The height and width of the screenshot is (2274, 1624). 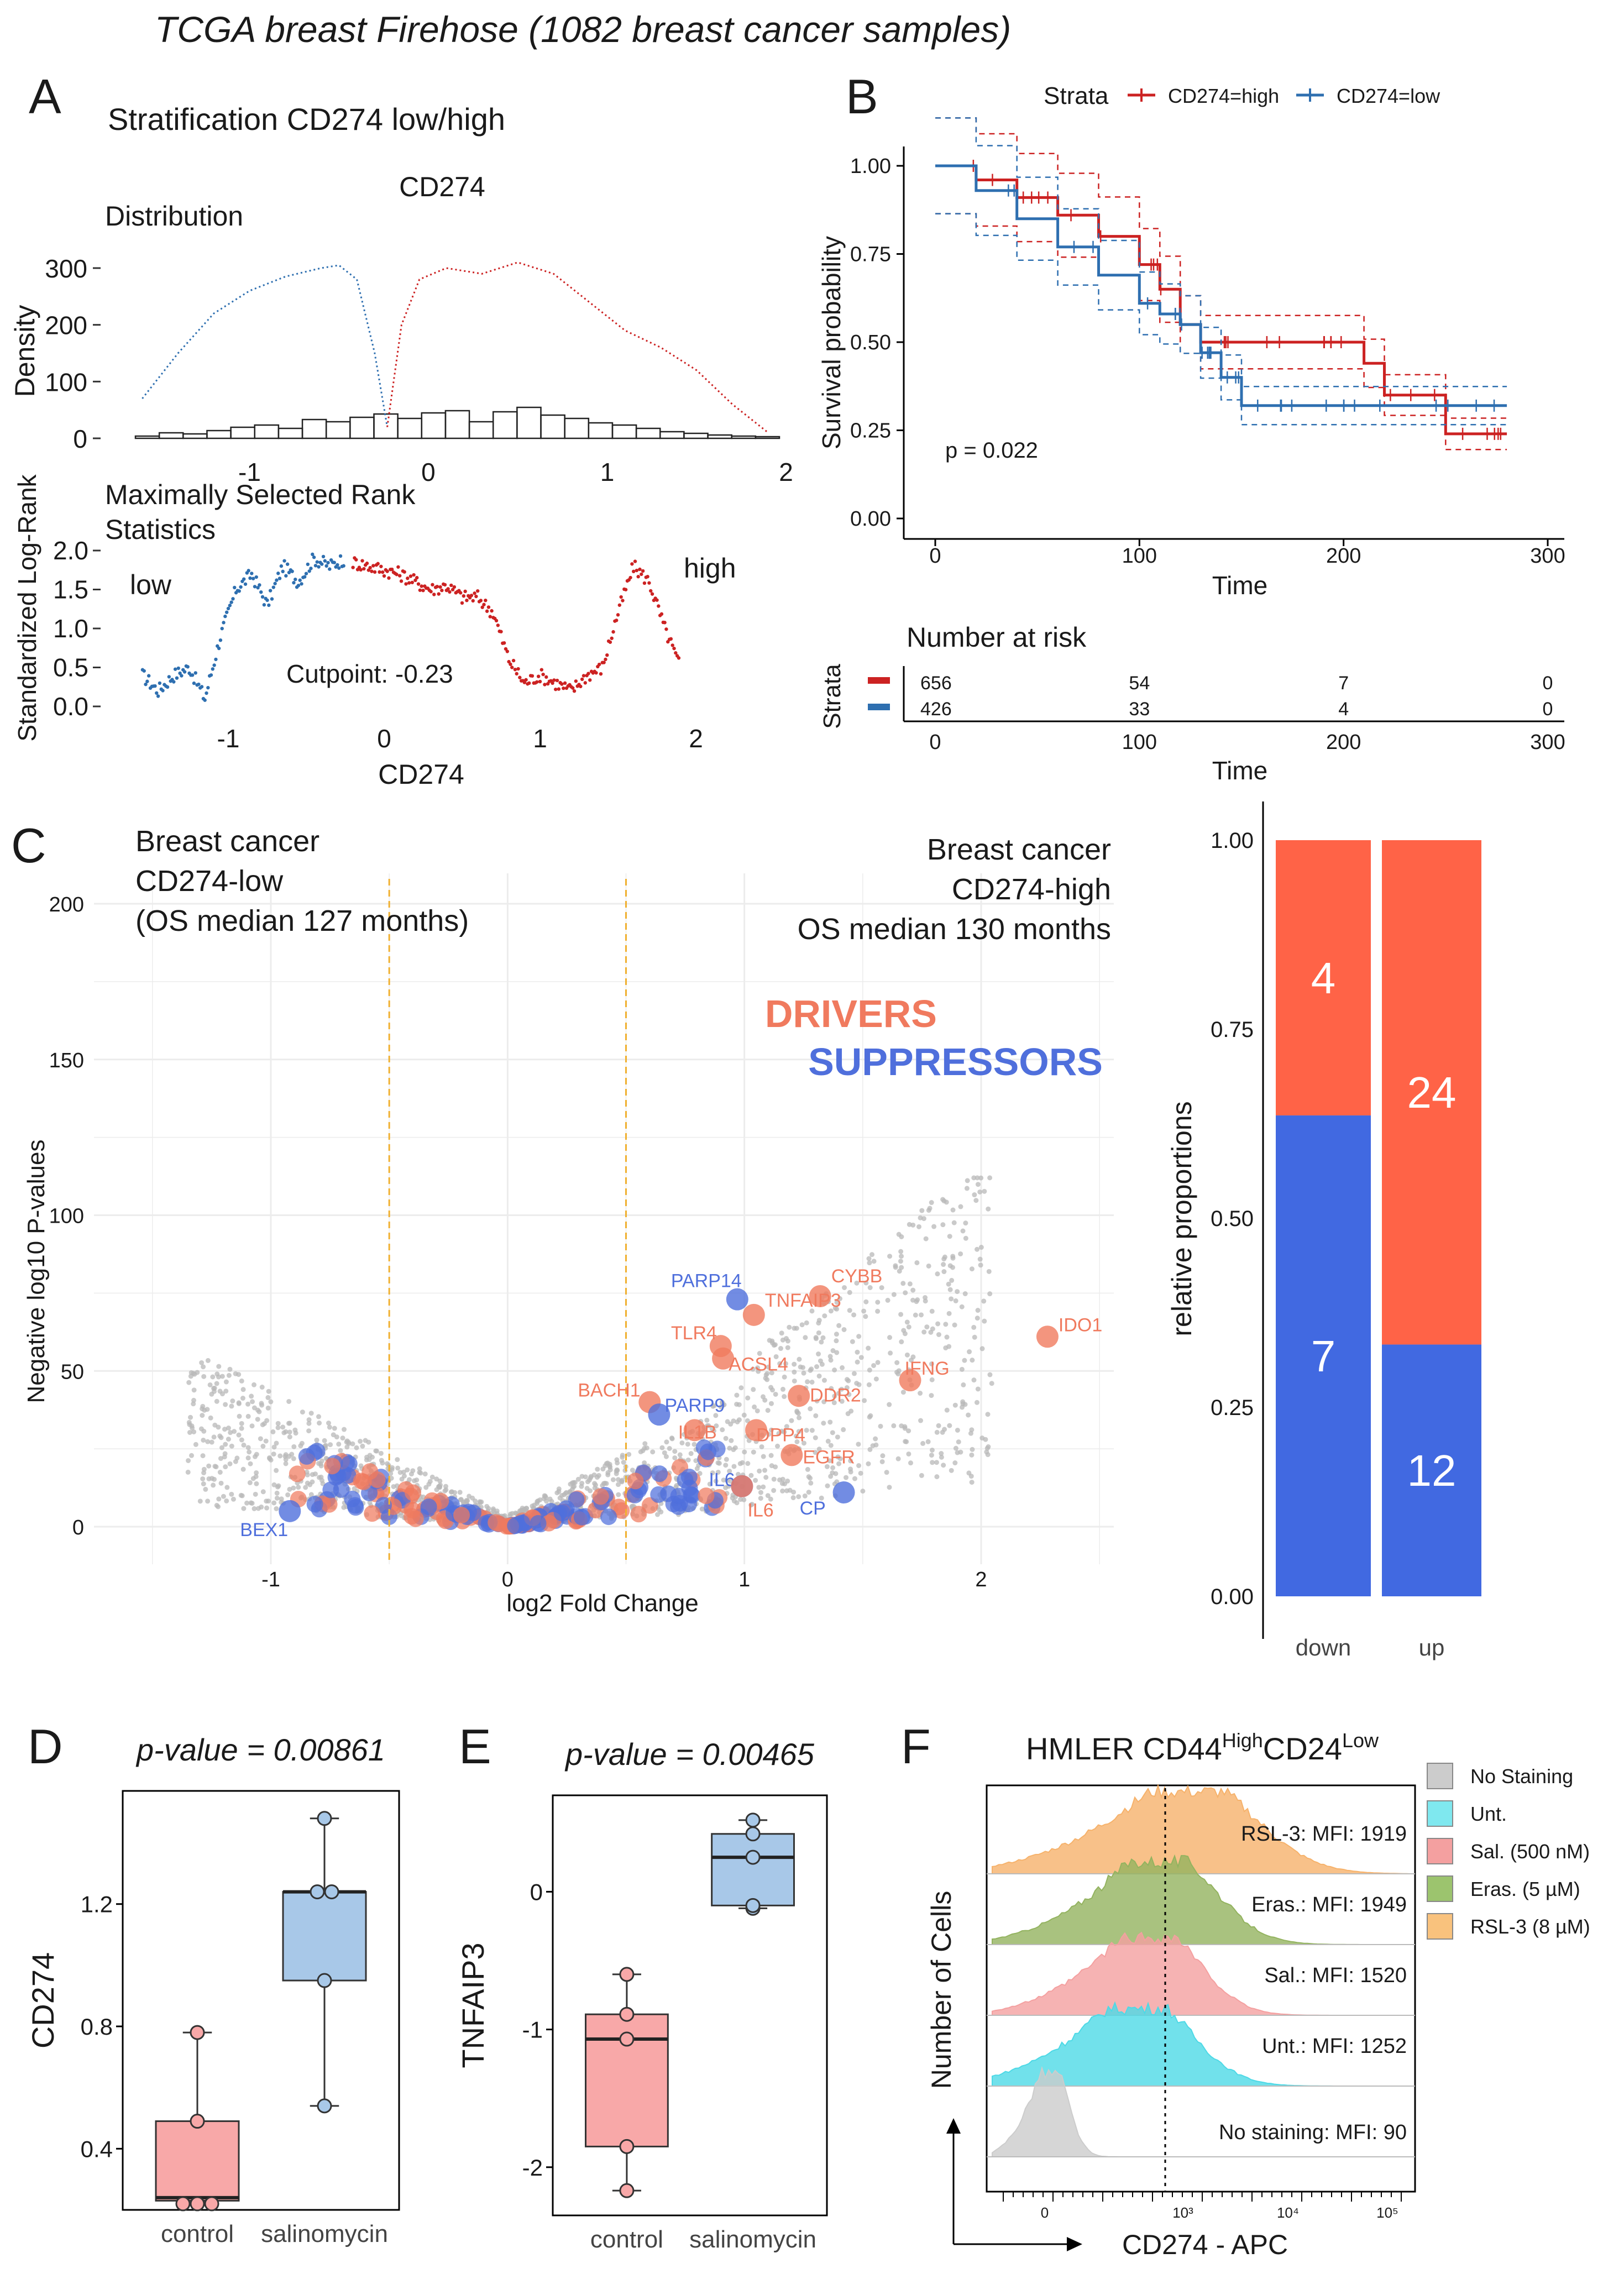 I want to click on box-body, so click(x=753, y=1869).